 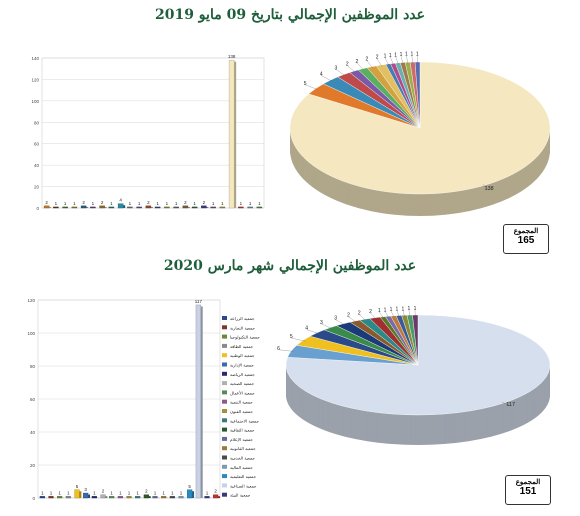 What do you see at coordinates (242, 430) in the screenshot?
I see `legend-label: جمعية الثقافية` at bounding box center [242, 430].